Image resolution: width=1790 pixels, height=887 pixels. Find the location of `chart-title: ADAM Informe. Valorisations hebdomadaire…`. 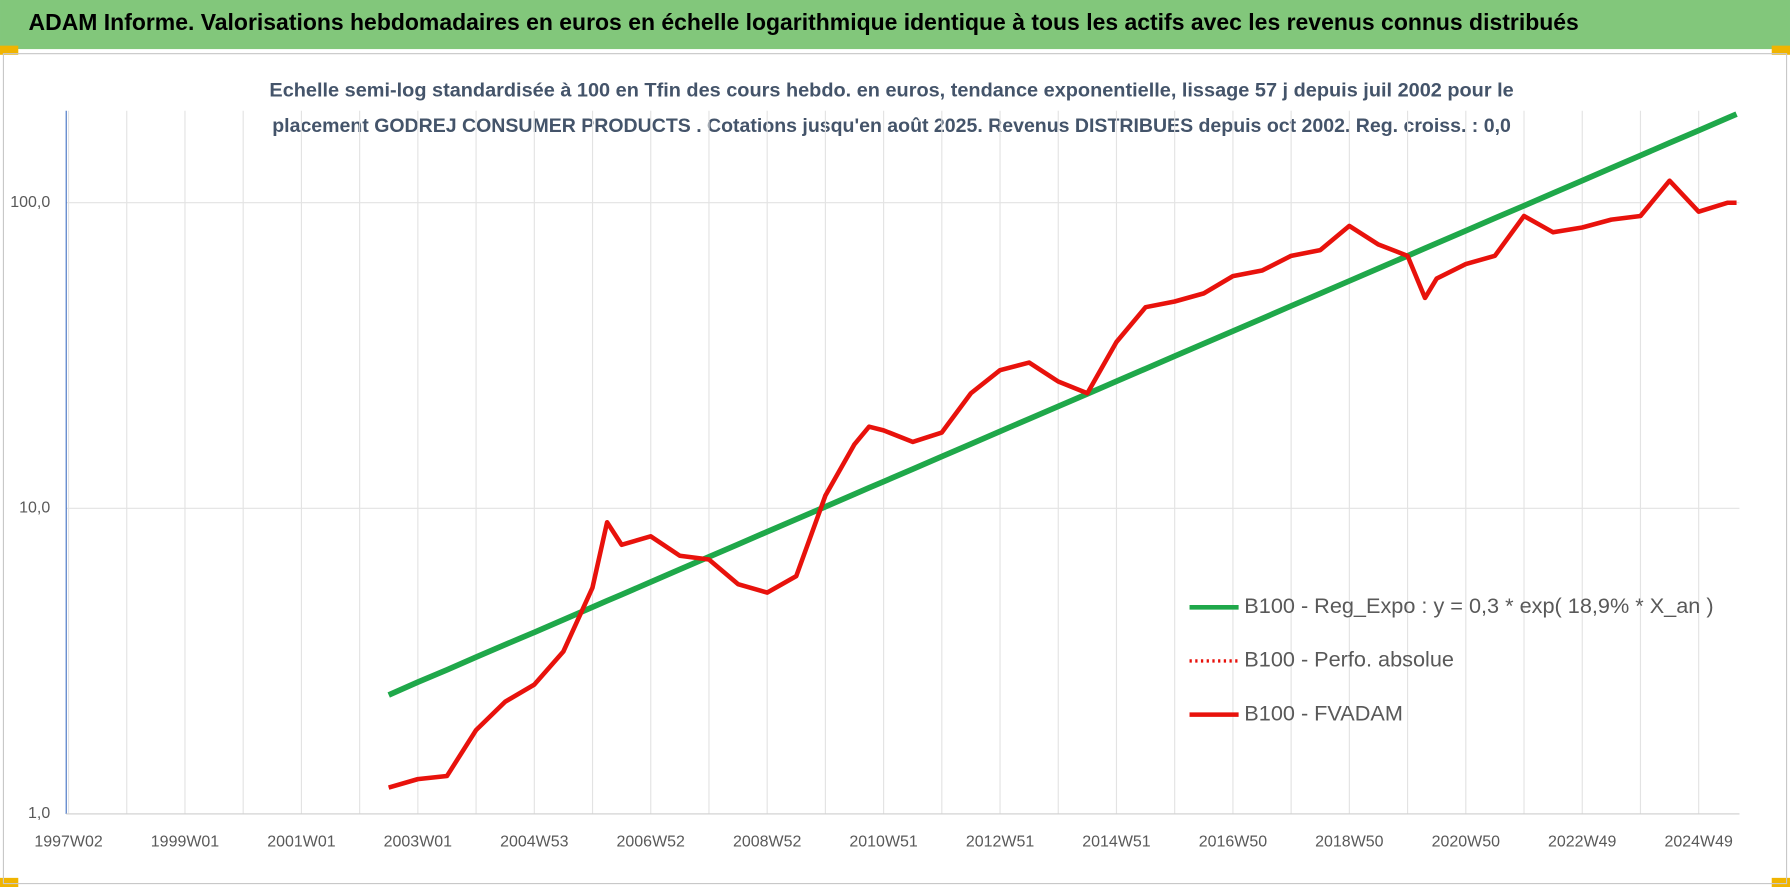

chart-title: ADAM Informe. Valorisations hebdomadaire… is located at coordinates (804, 22).